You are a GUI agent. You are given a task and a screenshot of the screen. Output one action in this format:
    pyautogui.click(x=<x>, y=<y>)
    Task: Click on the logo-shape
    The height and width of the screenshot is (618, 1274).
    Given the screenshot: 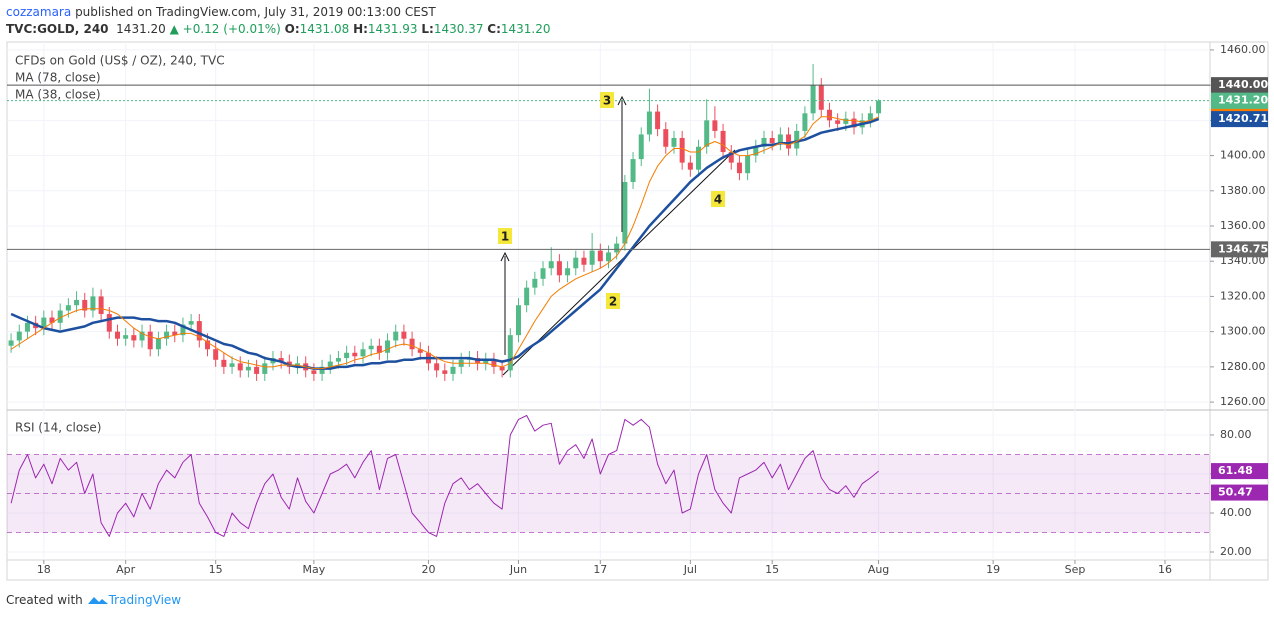 What is the action you would take?
    pyautogui.click(x=97, y=600)
    